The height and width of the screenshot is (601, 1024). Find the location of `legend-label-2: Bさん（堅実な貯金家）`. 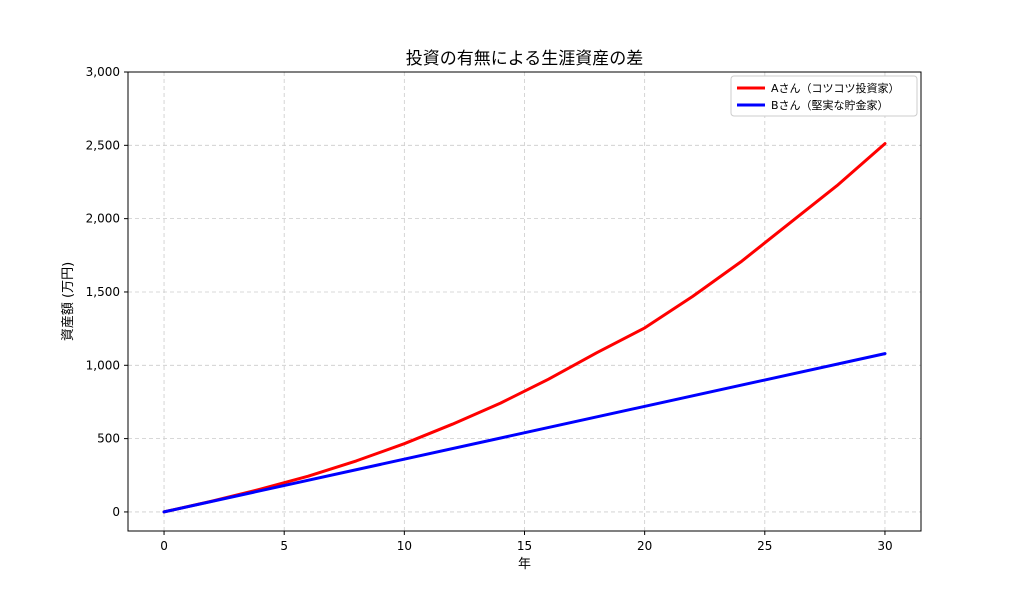

legend-label-2: Bさん（堅実な貯金家） is located at coordinates (830, 105).